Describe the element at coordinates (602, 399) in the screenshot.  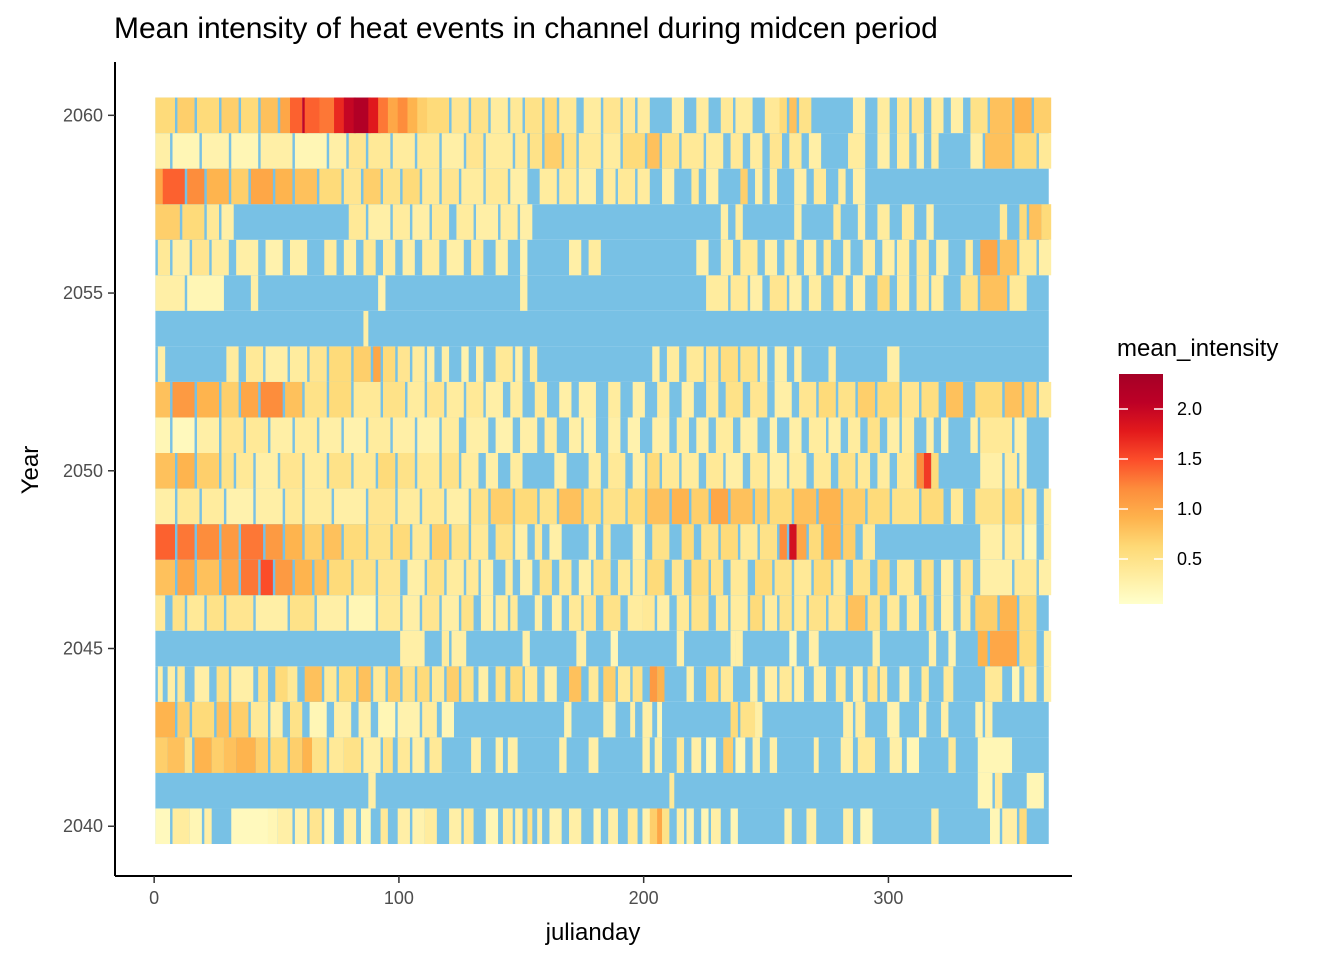
I see `no-event-background` at that location.